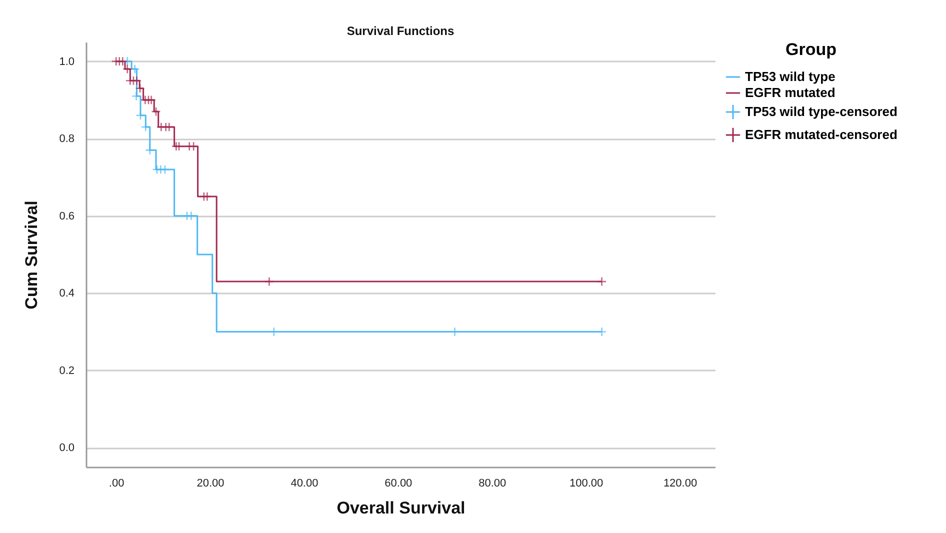 This screenshot has height=533, width=946. What do you see at coordinates (811, 49) in the screenshot?
I see `legend-title: Group` at bounding box center [811, 49].